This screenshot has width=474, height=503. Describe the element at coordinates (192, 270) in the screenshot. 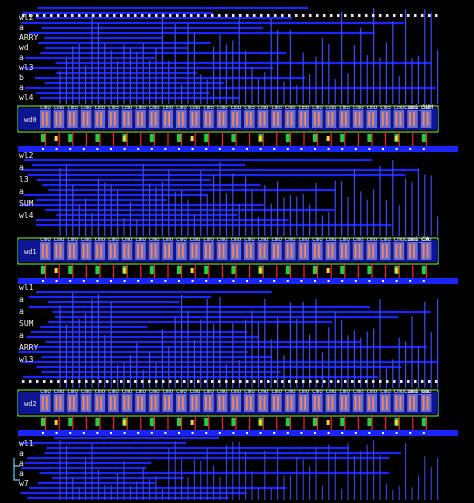

I see `contact` at that location.